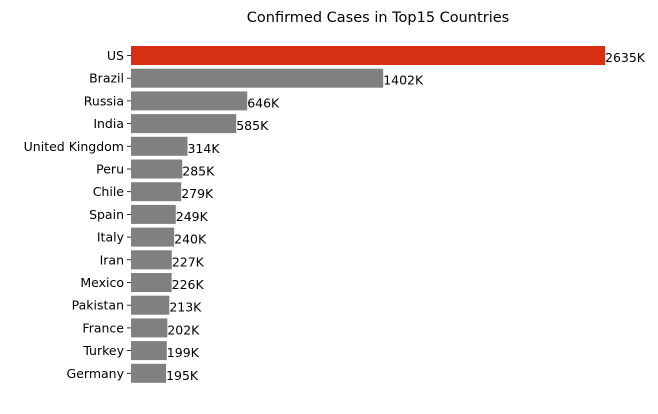 The width and height of the screenshot is (658, 414). Describe the element at coordinates (108, 123) in the screenshot. I see `category-label-india: India` at that location.